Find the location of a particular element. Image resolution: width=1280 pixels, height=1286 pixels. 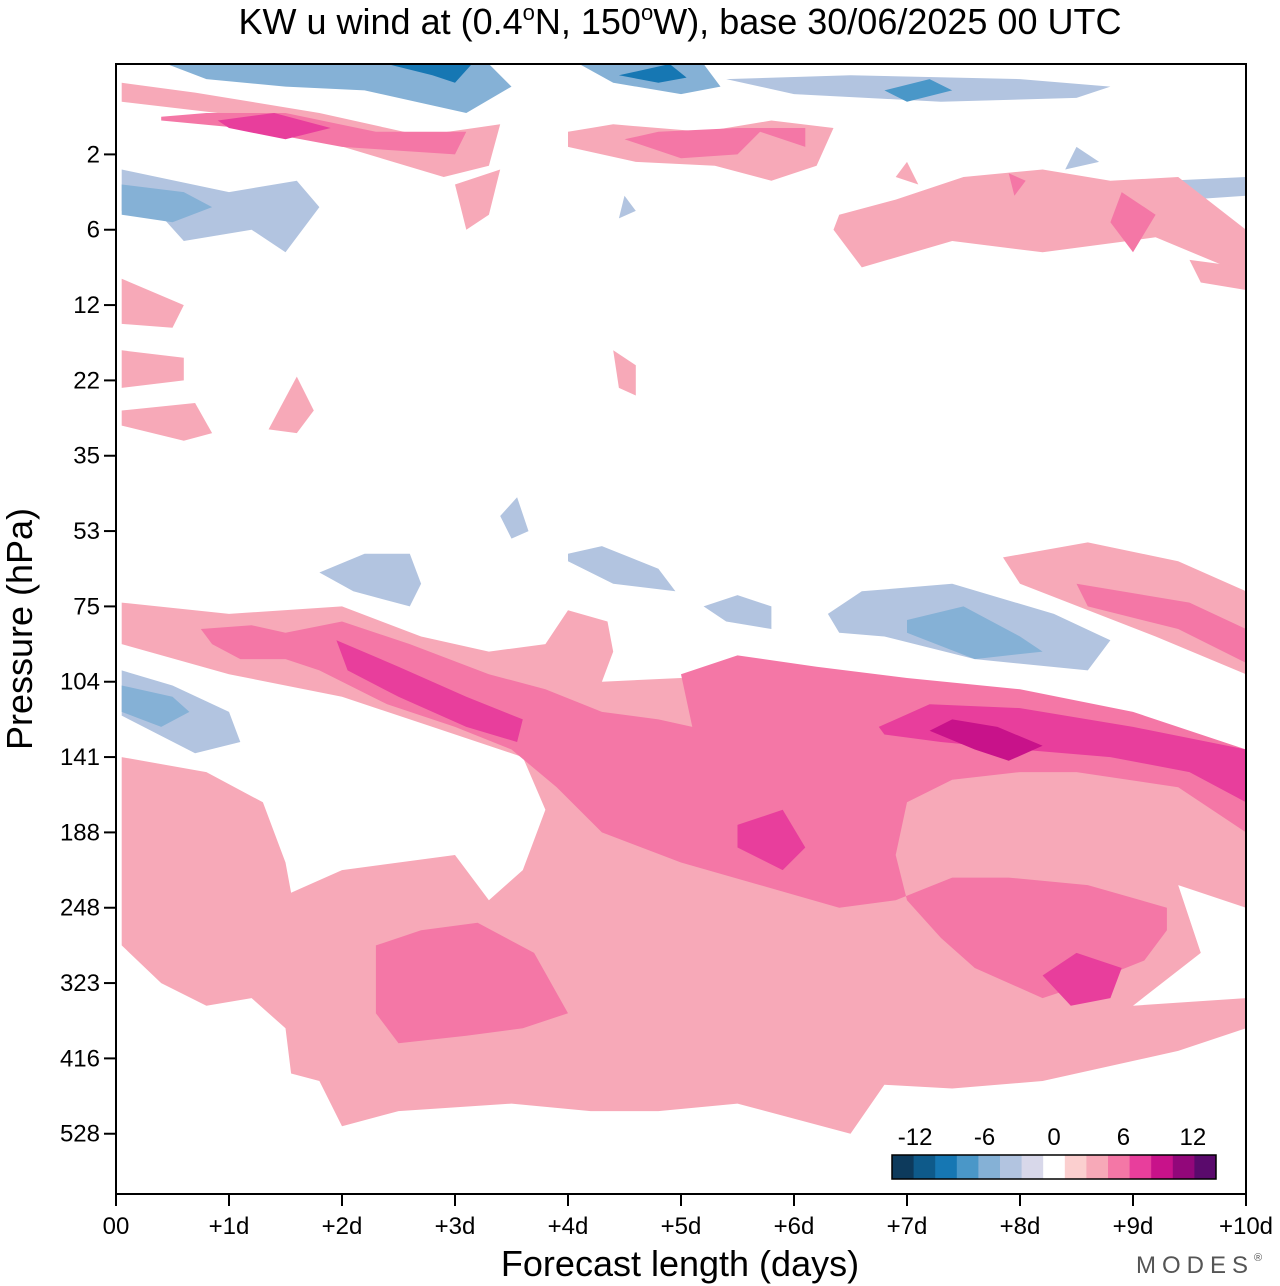

registered-mark: ® is located at coordinates (1258, 1258).